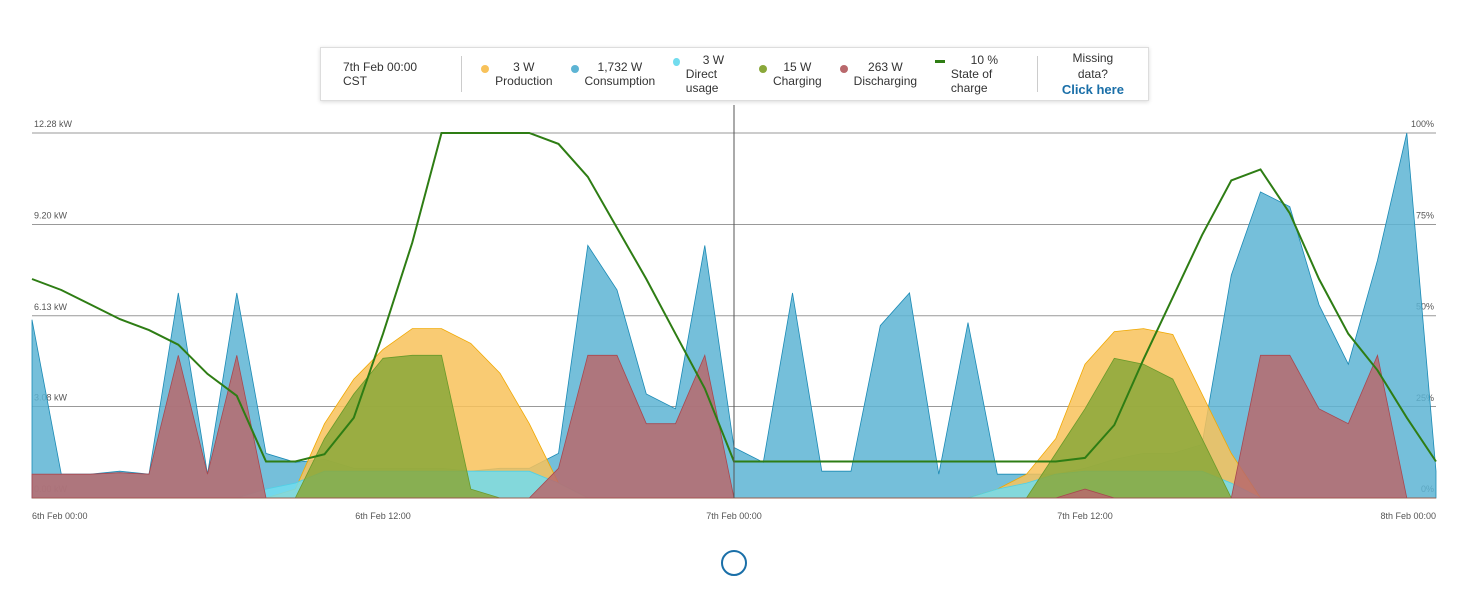 The height and width of the screenshot is (593, 1469). I want to click on y-tick-label: 6.13 kW, so click(51, 307).